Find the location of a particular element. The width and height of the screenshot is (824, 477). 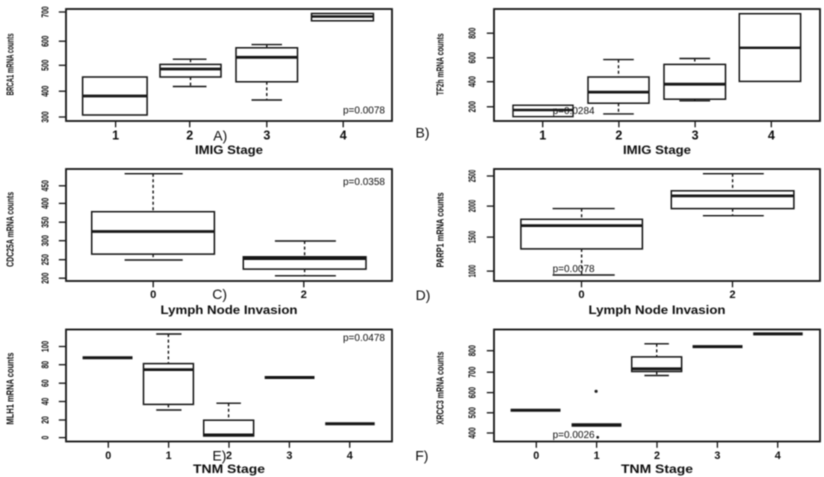

svg-text: 60 is located at coordinates (46, 383).